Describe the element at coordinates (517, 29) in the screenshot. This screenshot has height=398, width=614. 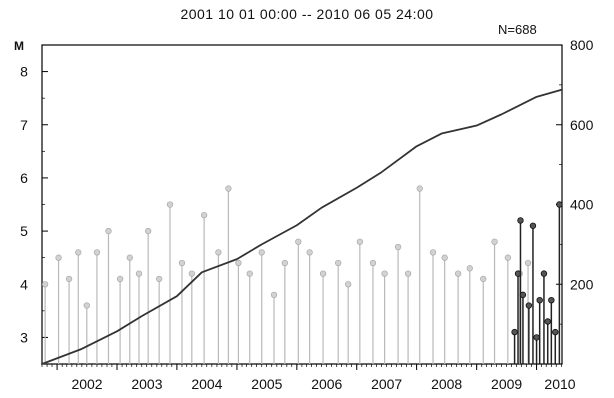
I see `event-count: N=688` at that location.